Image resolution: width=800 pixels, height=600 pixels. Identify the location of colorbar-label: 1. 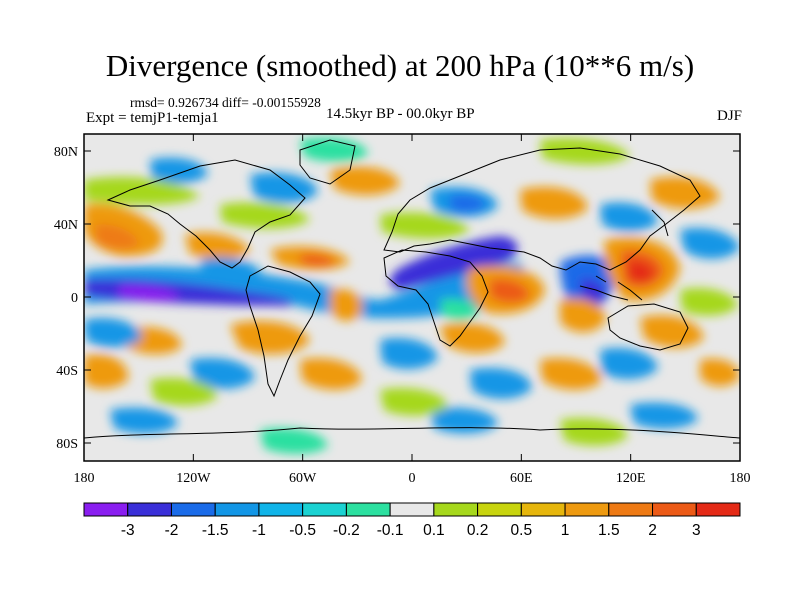
(565, 530).